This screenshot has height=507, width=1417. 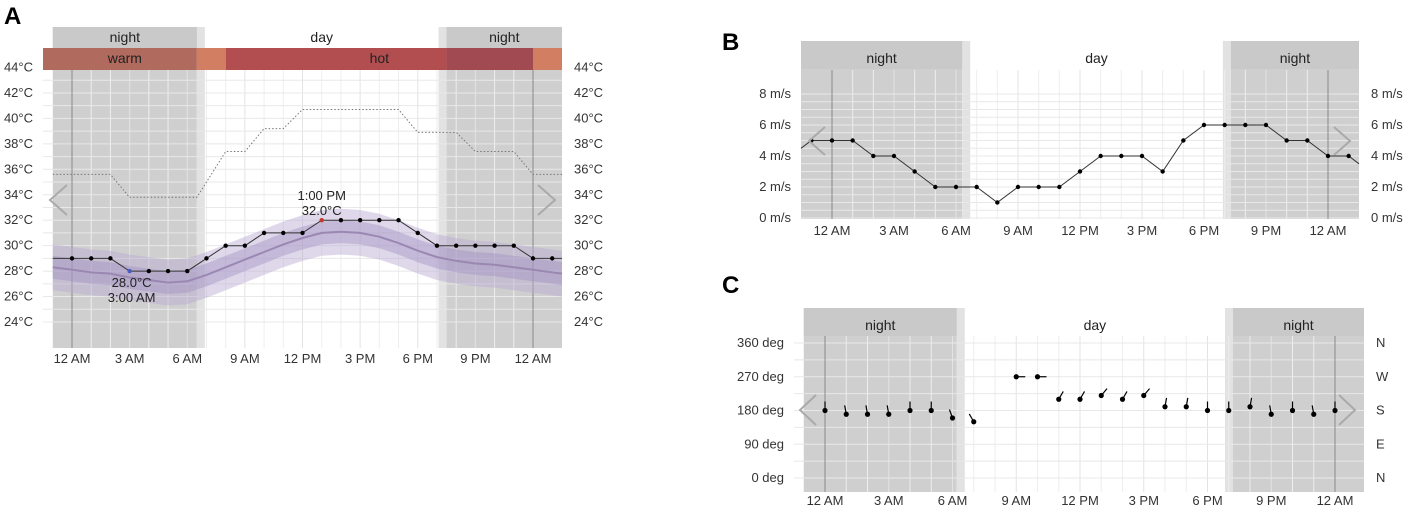 What do you see at coordinates (504, 187) in the screenshot?
I see `night-shading` at bounding box center [504, 187].